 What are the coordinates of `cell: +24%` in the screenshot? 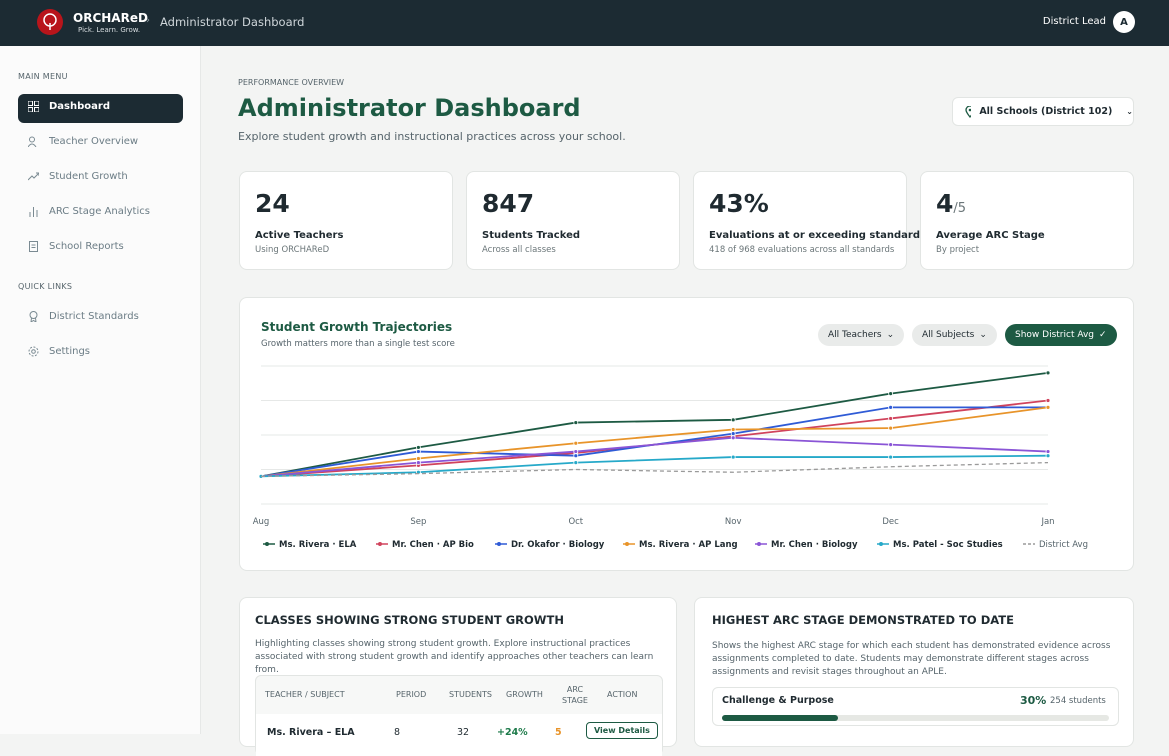 It's located at (512, 732).